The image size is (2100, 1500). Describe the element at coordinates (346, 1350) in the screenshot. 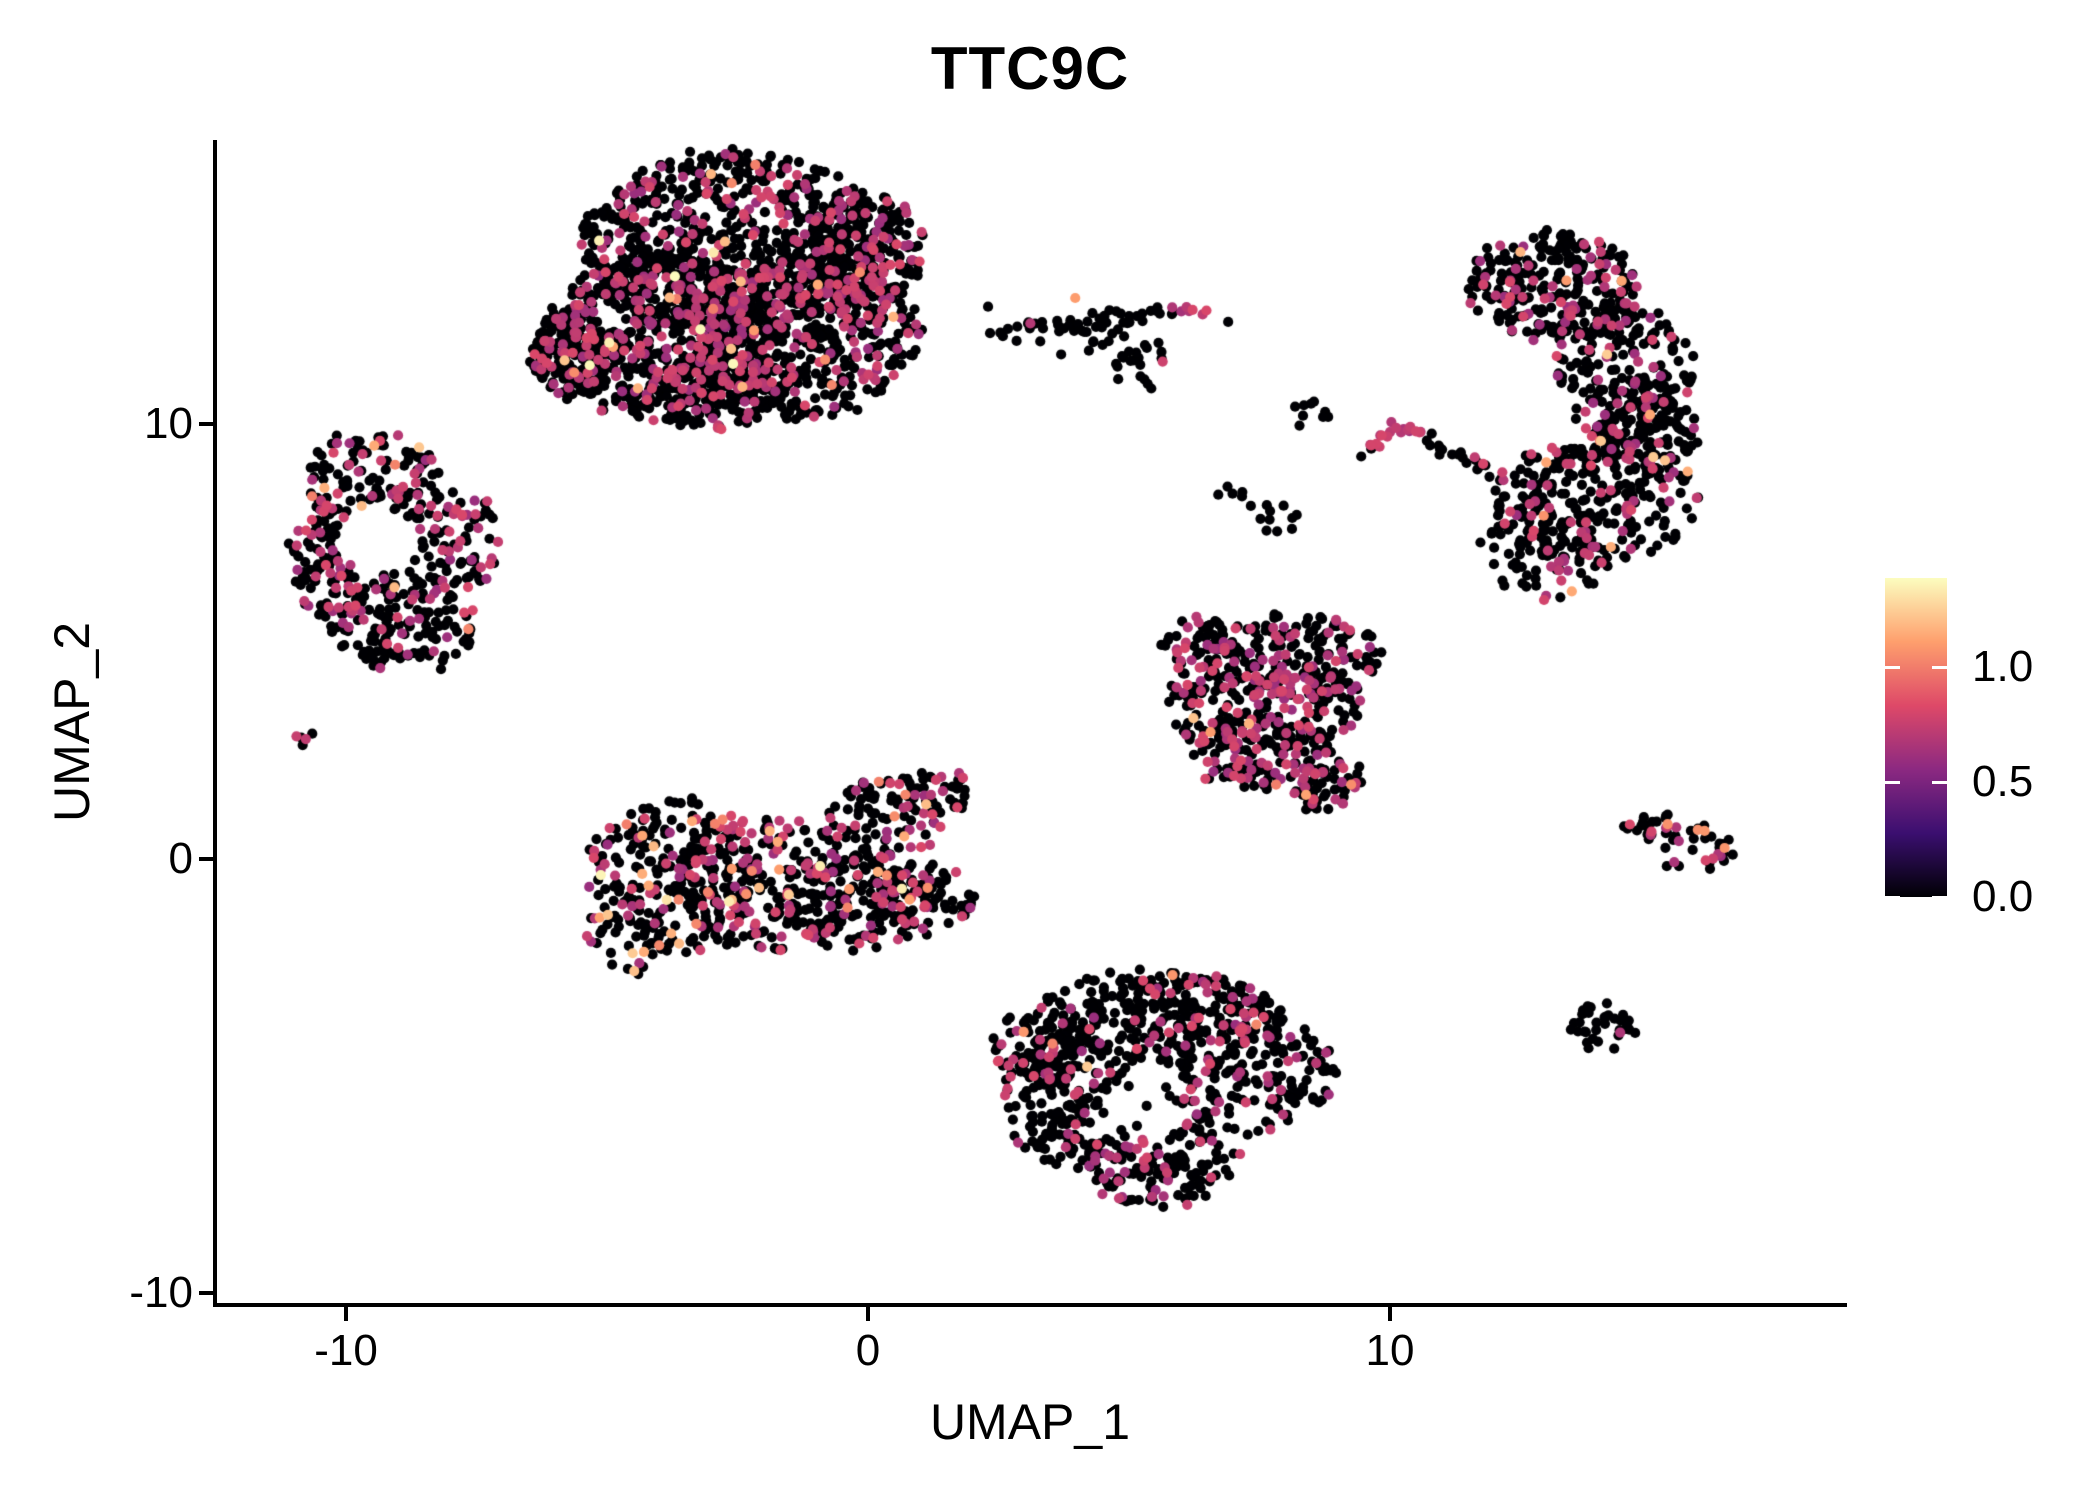

I see `x-tick-label: -10` at that location.